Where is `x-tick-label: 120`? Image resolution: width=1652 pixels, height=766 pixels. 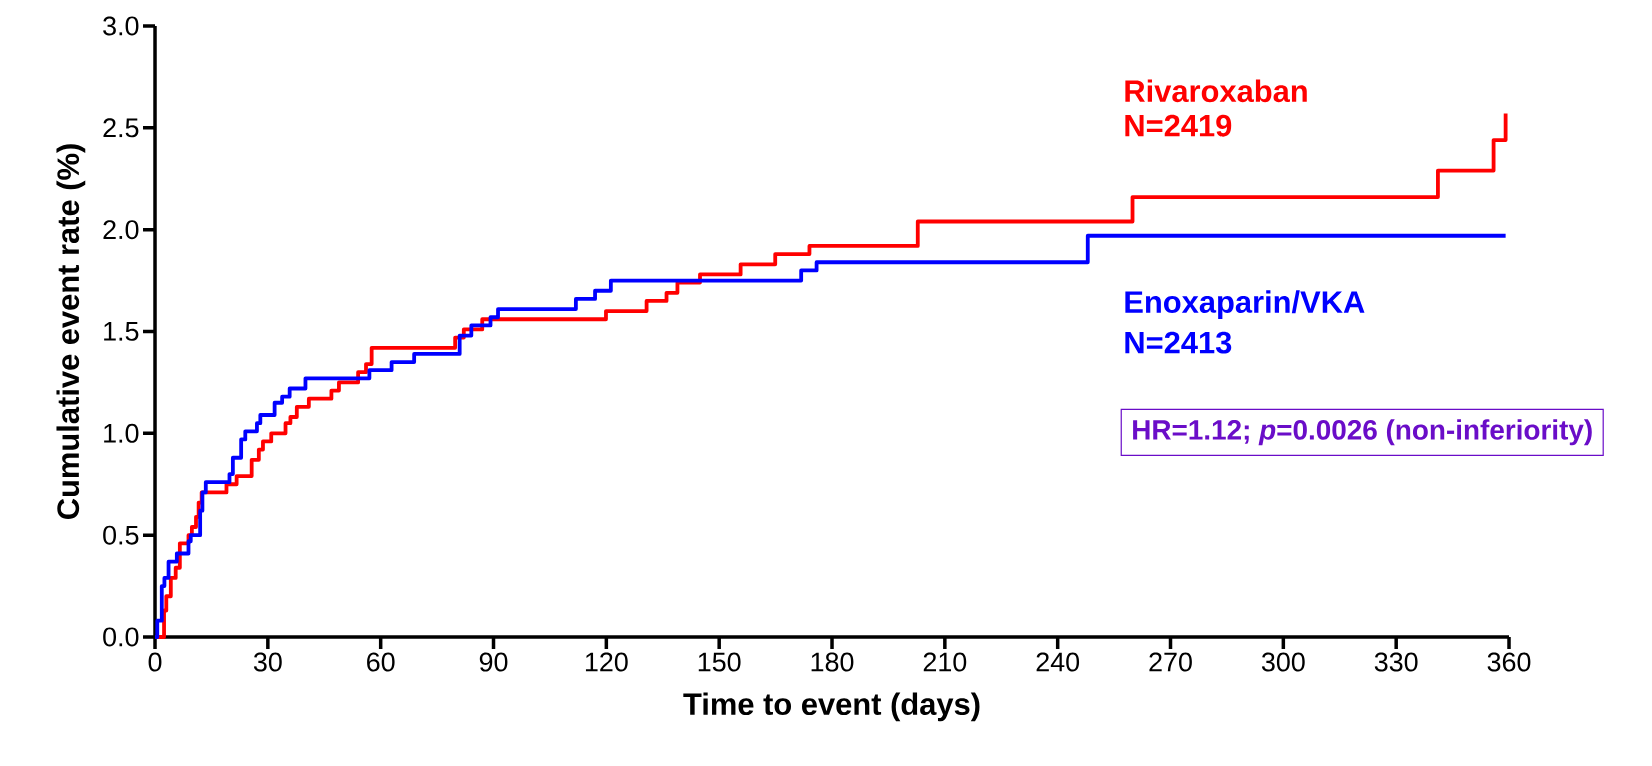 x-tick-label: 120 is located at coordinates (606, 662).